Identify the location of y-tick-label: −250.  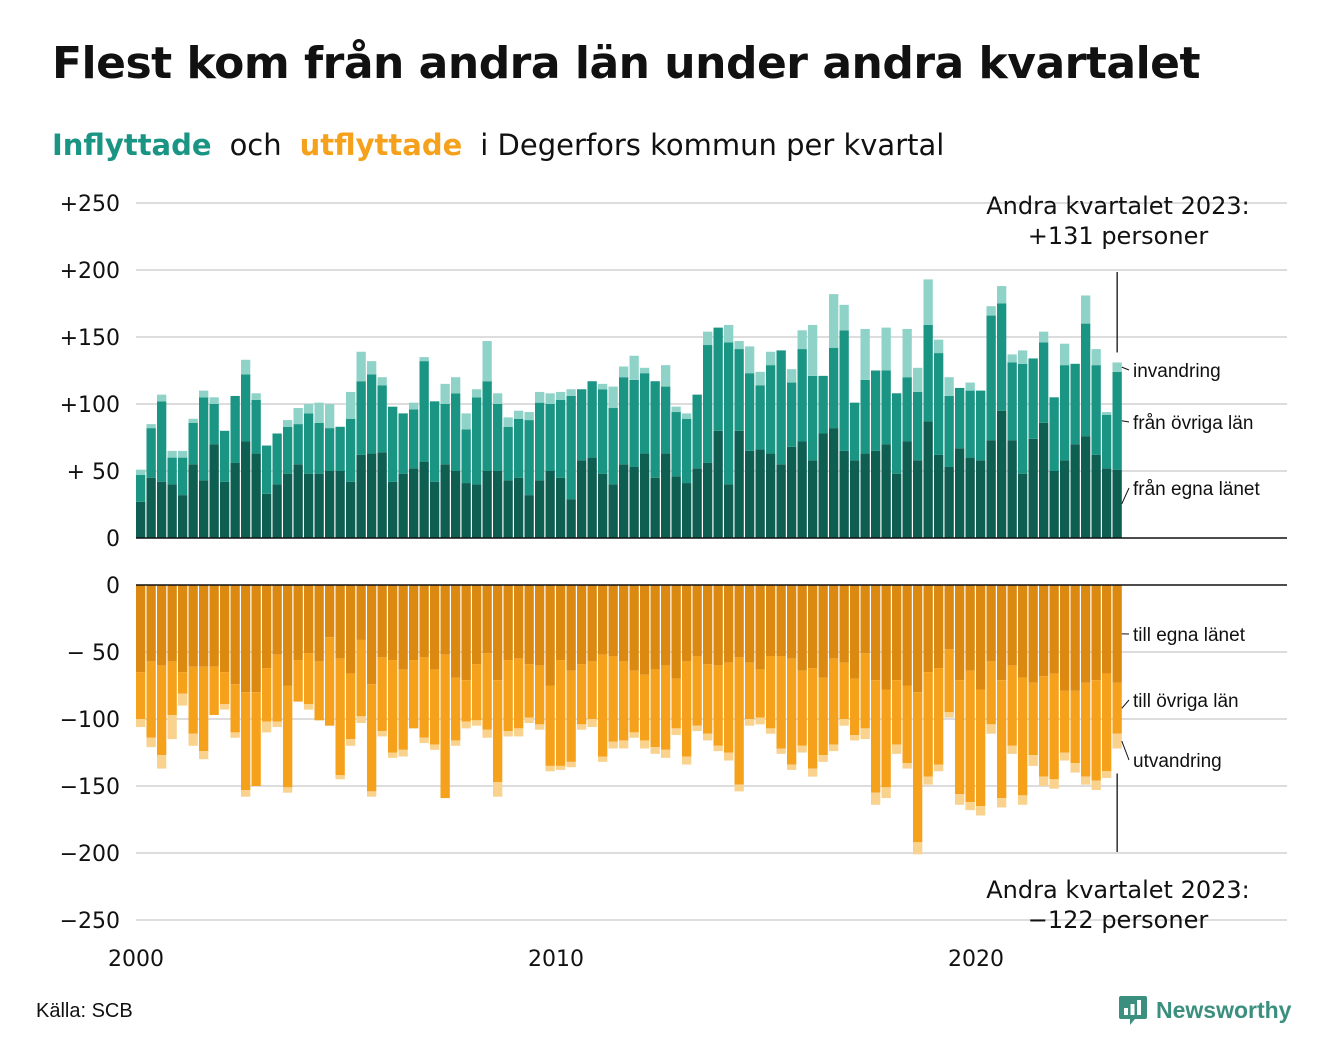
(90, 921).